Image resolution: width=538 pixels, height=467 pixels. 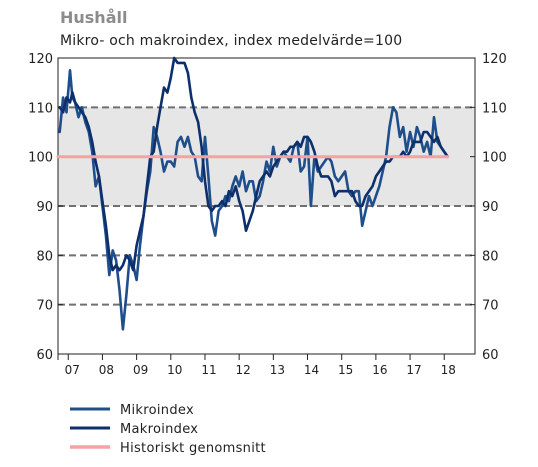 What do you see at coordinates (413, 370) in the screenshot?
I see `x-tick-label: 17` at bounding box center [413, 370].